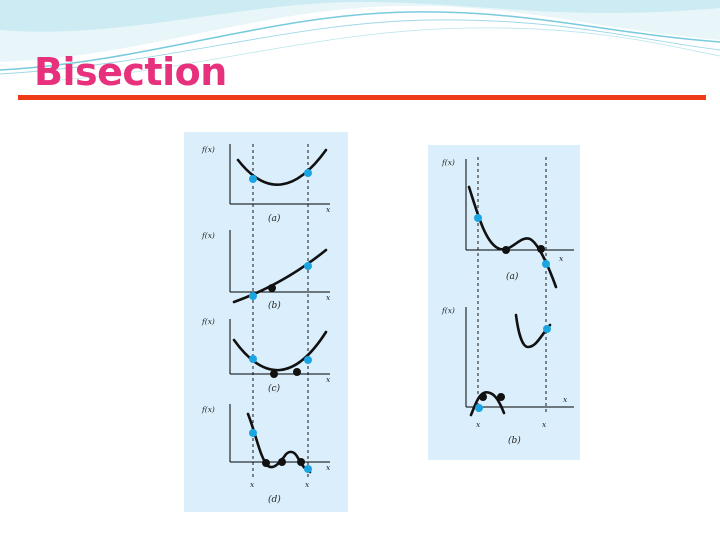  I want to click on right-figure: f(x) x (a) f(x) x x x (b), so click(504, 302).